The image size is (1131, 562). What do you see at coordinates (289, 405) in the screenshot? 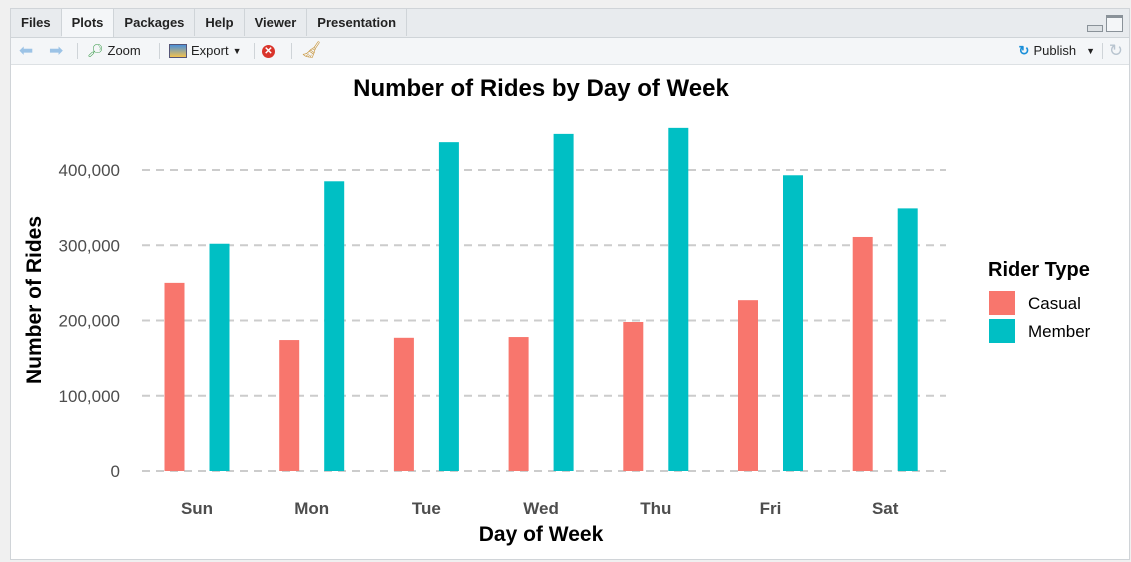
I see `bar-casual-mon` at bounding box center [289, 405].